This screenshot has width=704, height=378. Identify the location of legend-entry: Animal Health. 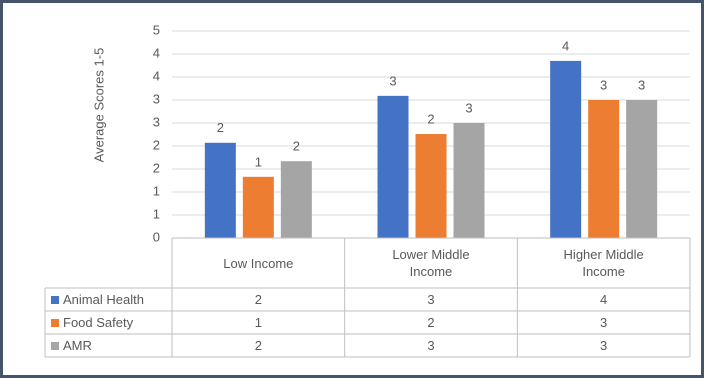
(108, 299).